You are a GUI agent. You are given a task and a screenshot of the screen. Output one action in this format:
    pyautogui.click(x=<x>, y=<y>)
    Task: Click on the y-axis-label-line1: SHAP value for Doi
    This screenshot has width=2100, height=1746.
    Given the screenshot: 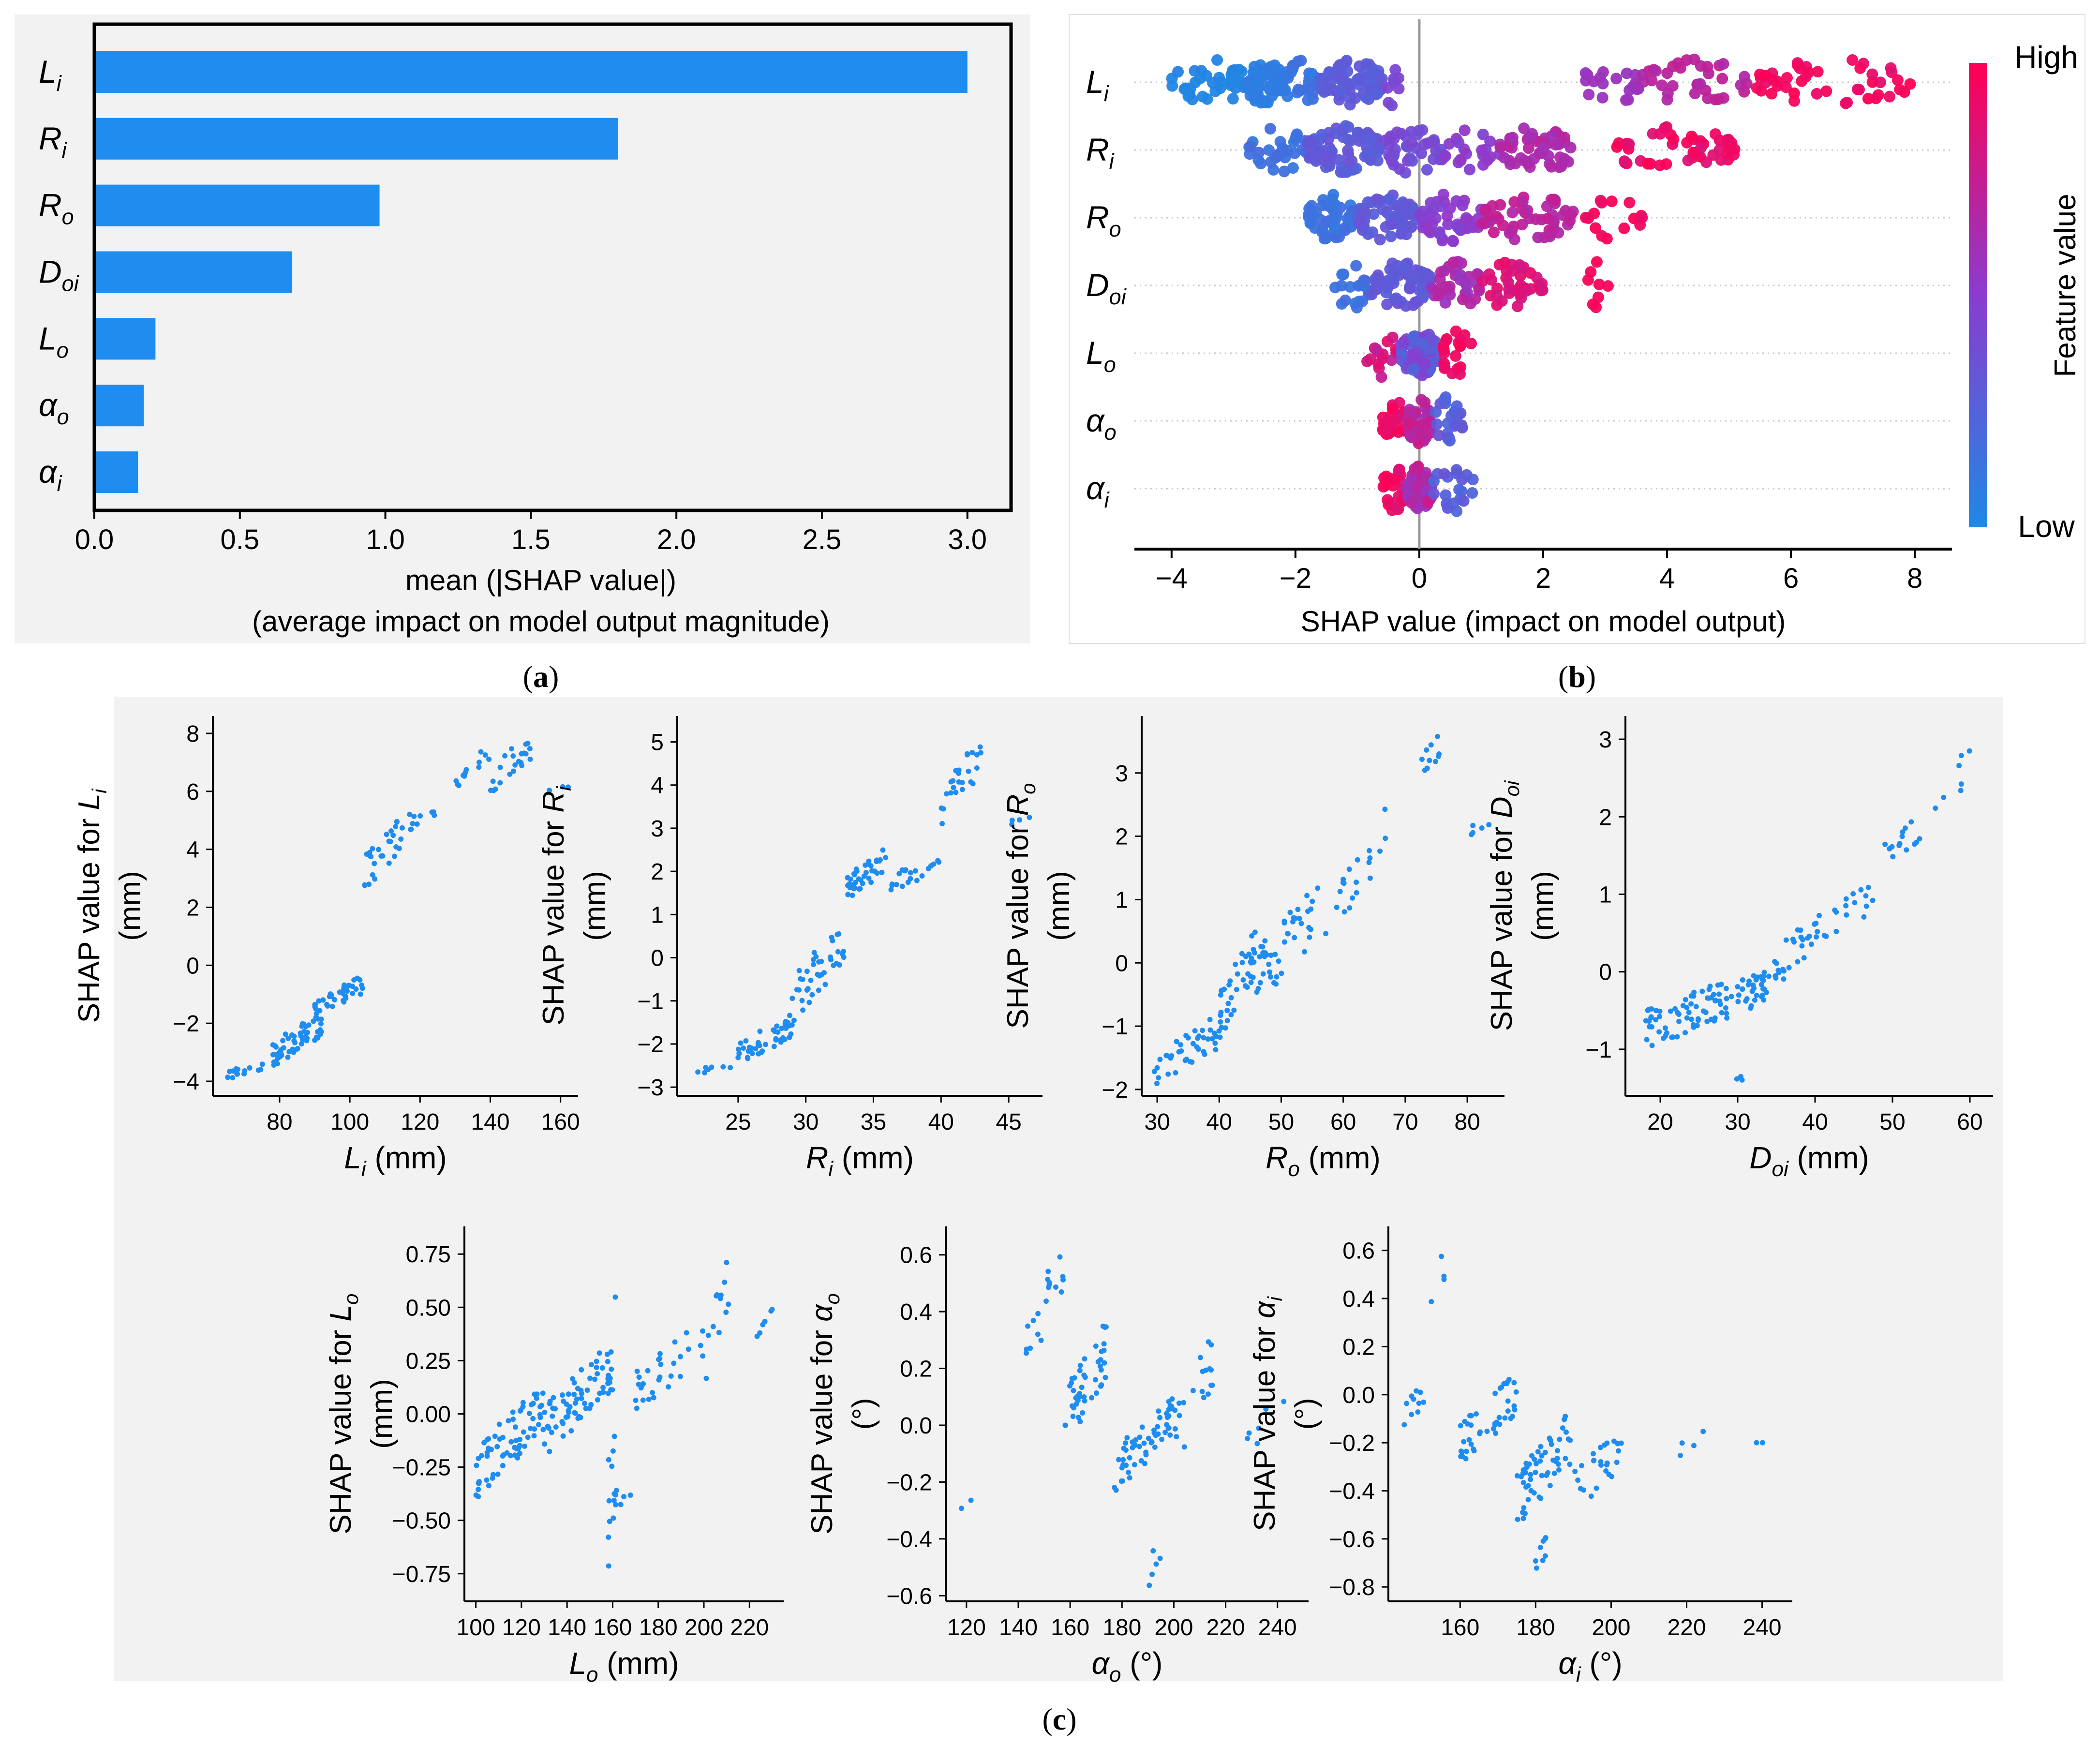 What is the action you would take?
    pyautogui.click(x=1504, y=906)
    